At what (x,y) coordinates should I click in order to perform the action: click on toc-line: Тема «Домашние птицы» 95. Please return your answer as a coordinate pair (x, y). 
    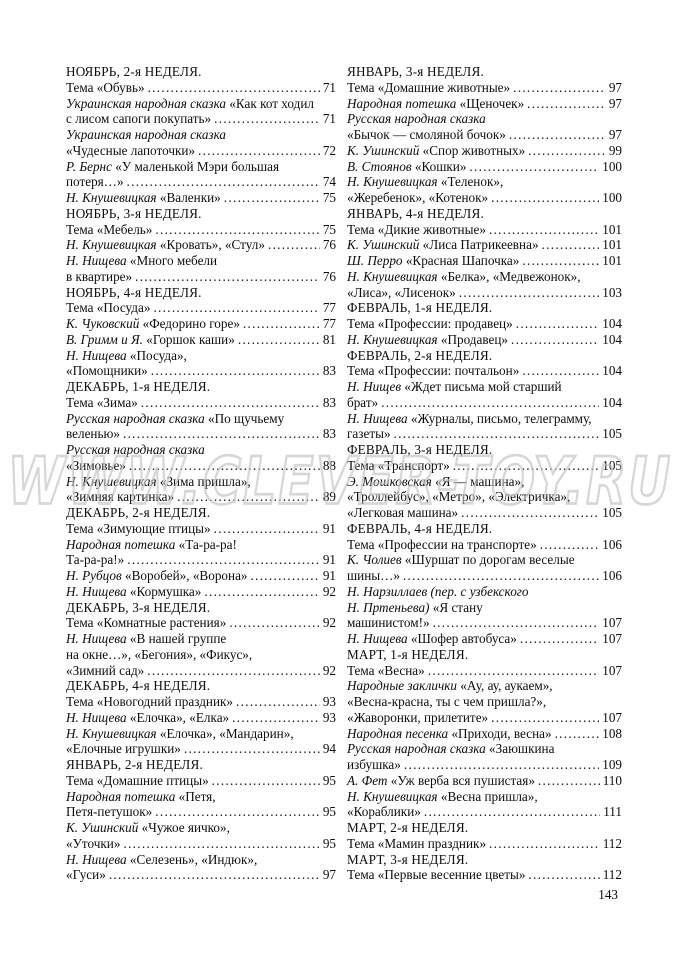
    Looking at the image, I should click on (201, 781).